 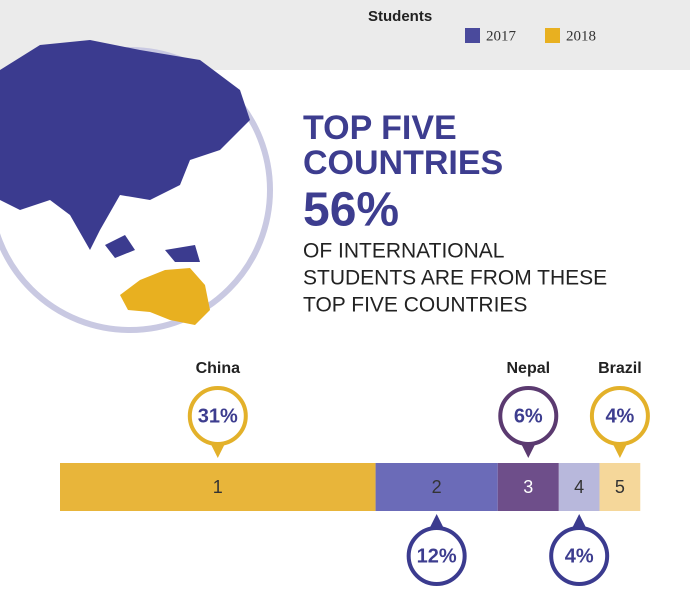 I want to click on value-label: 12%, so click(x=437, y=556).